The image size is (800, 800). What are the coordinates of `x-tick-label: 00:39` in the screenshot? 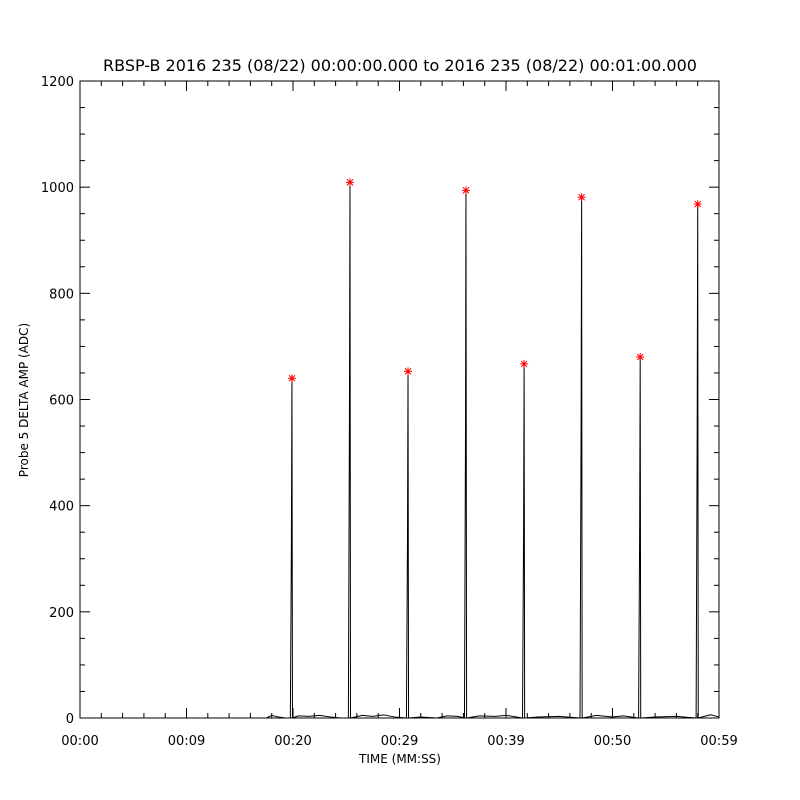 It's located at (505, 741).